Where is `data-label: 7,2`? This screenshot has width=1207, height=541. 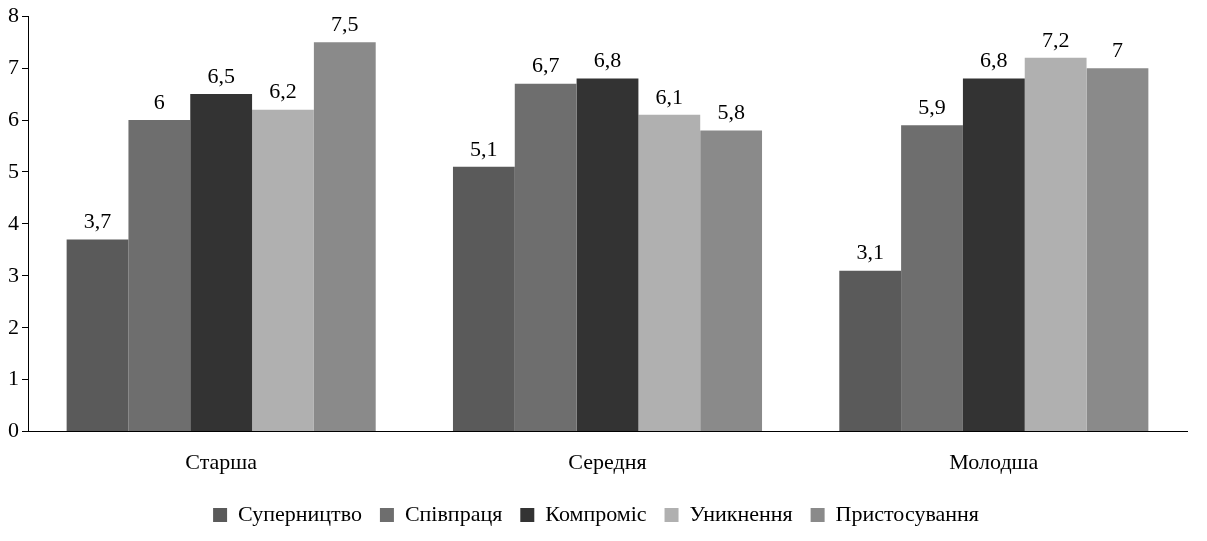 data-label: 7,2 is located at coordinates (1055, 39).